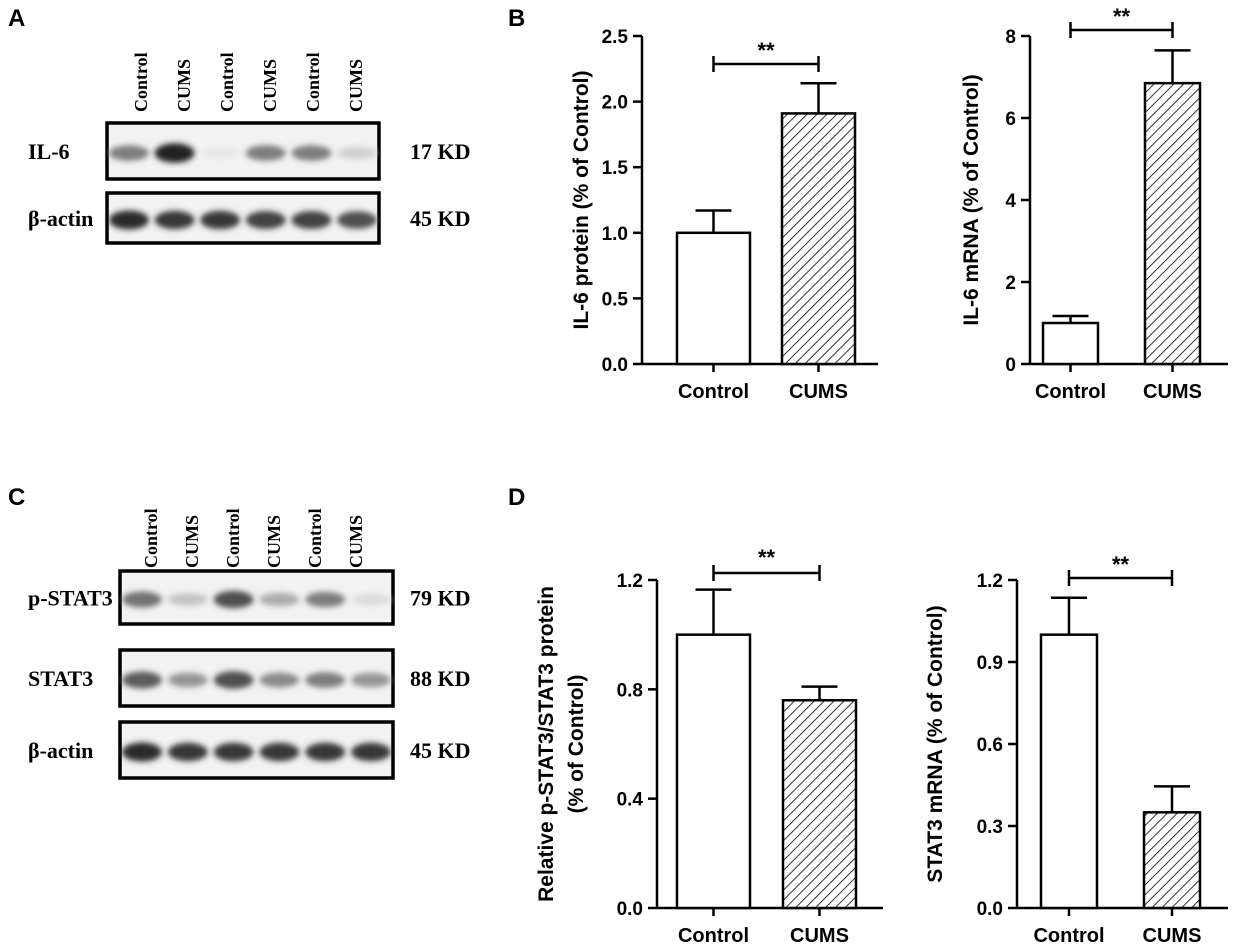 This screenshot has width=1244, height=949. I want to click on y-tick-label: 1.5, so click(615, 168).